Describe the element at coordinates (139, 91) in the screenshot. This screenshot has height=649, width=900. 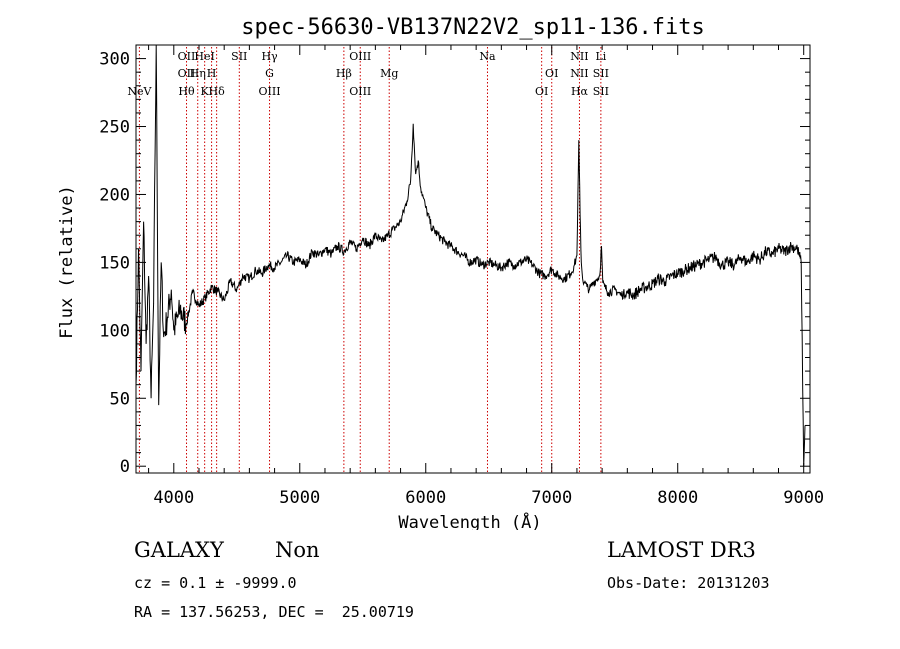
I see `line-marker-label: NeV` at that location.